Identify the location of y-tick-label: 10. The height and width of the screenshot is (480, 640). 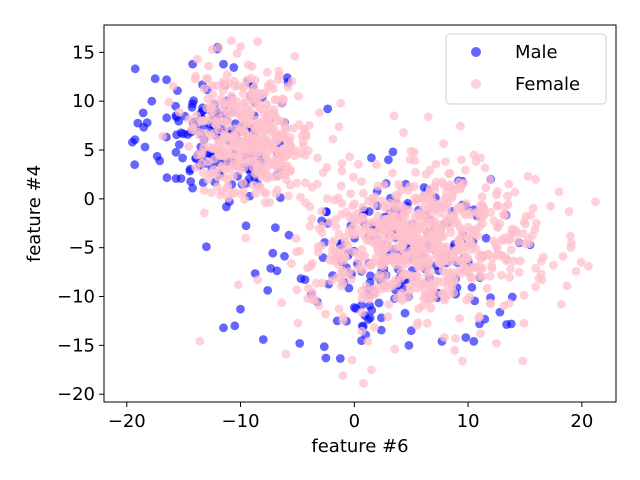
(83, 101).